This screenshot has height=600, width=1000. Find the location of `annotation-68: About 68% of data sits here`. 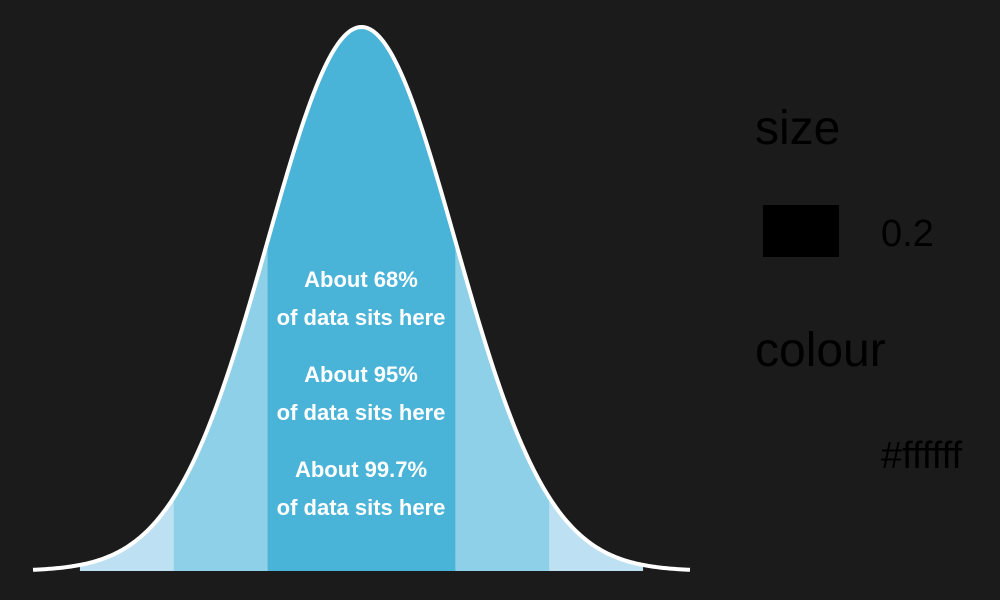

annotation-68: About 68% of data sits here is located at coordinates (361, 299).